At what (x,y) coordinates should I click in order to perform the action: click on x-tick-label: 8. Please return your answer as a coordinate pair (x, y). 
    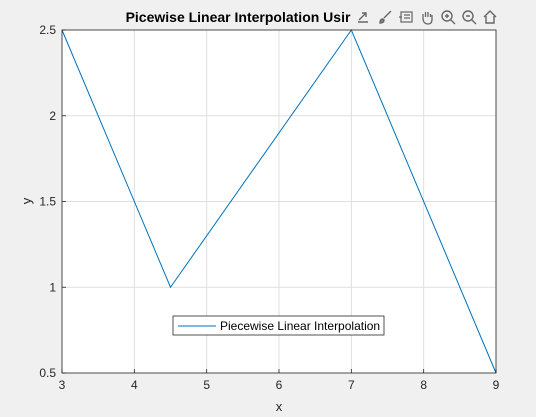
    Looking at the image, I should click on (423, 385).